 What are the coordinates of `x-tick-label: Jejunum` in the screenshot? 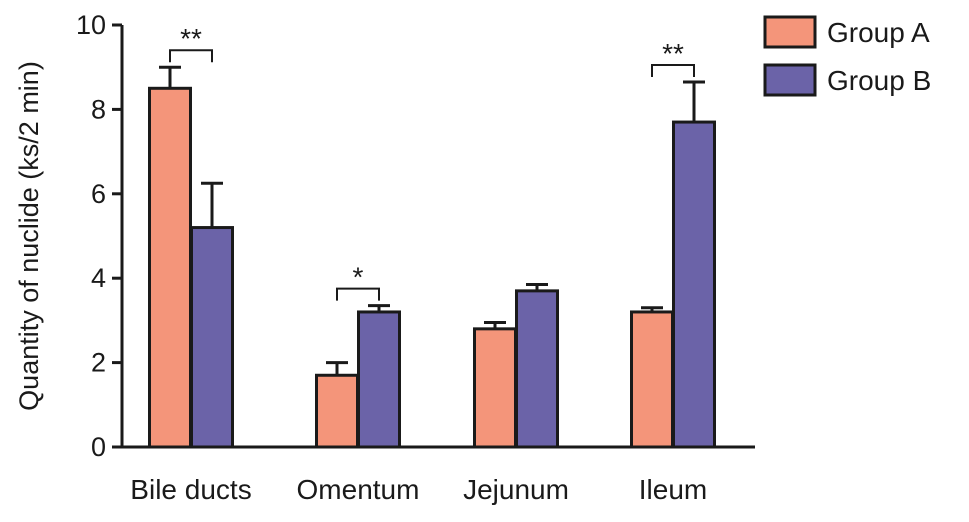 It's located at (516, 489).